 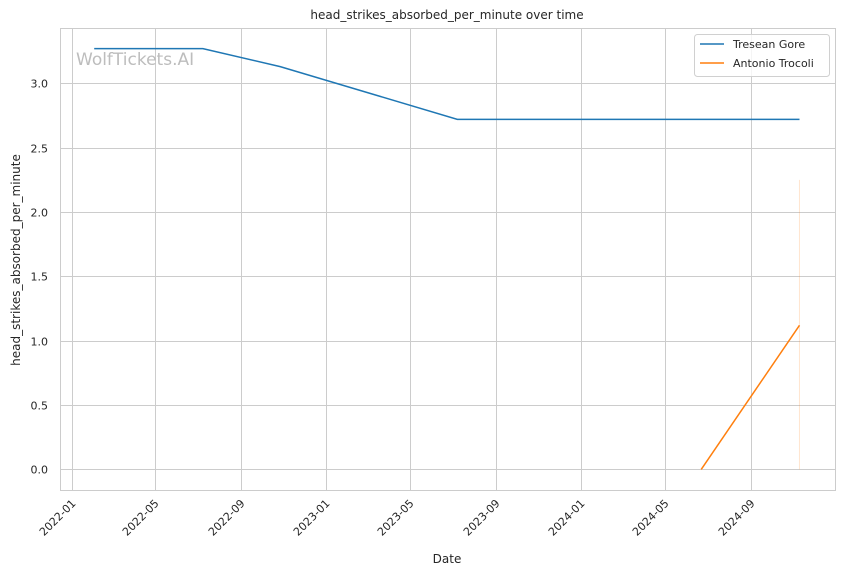 What do you see at coordinates (447, 84) in the screenshot?
I see `series-line-tresean-gore` at bounding box center [447, 84].